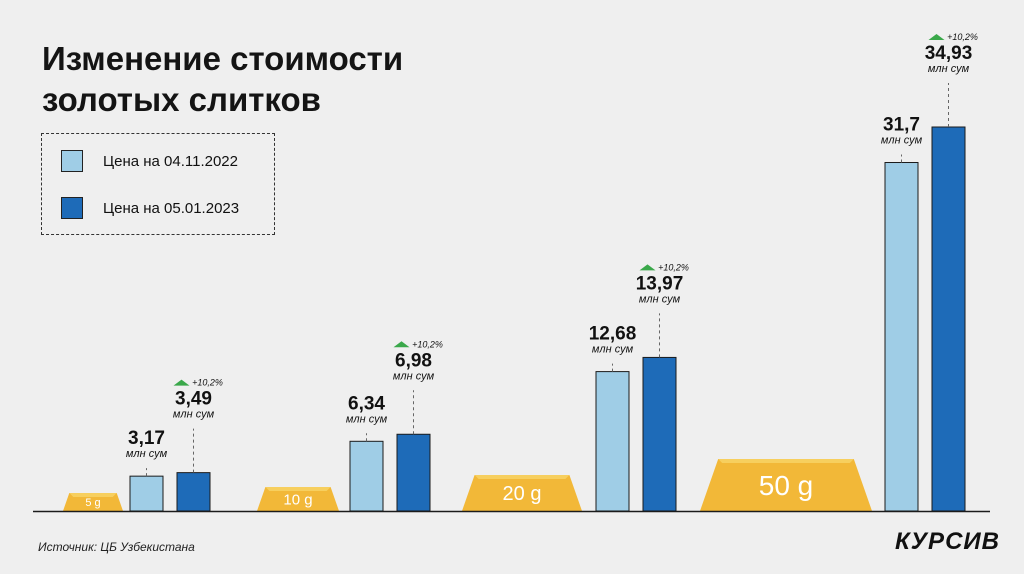 This screenshot has height=574, width=1024. What do you see at coordinates (902, 141) in the screenshot?
I see `unit-label-s0-3: млн сум` at bounding box center [902, 141].